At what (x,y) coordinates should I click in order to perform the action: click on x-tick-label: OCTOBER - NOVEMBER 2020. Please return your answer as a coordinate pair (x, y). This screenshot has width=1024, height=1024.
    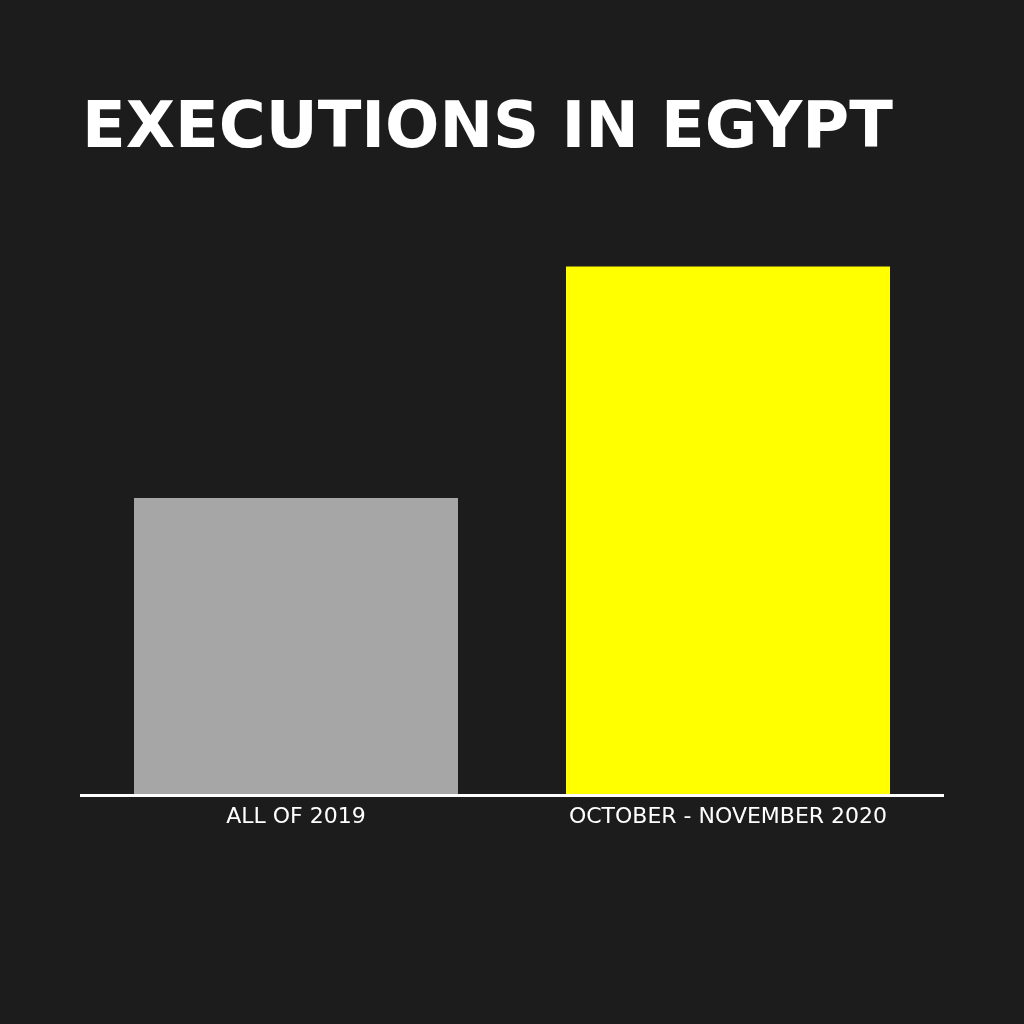
    Looking at the image, I should click on (728, 816).